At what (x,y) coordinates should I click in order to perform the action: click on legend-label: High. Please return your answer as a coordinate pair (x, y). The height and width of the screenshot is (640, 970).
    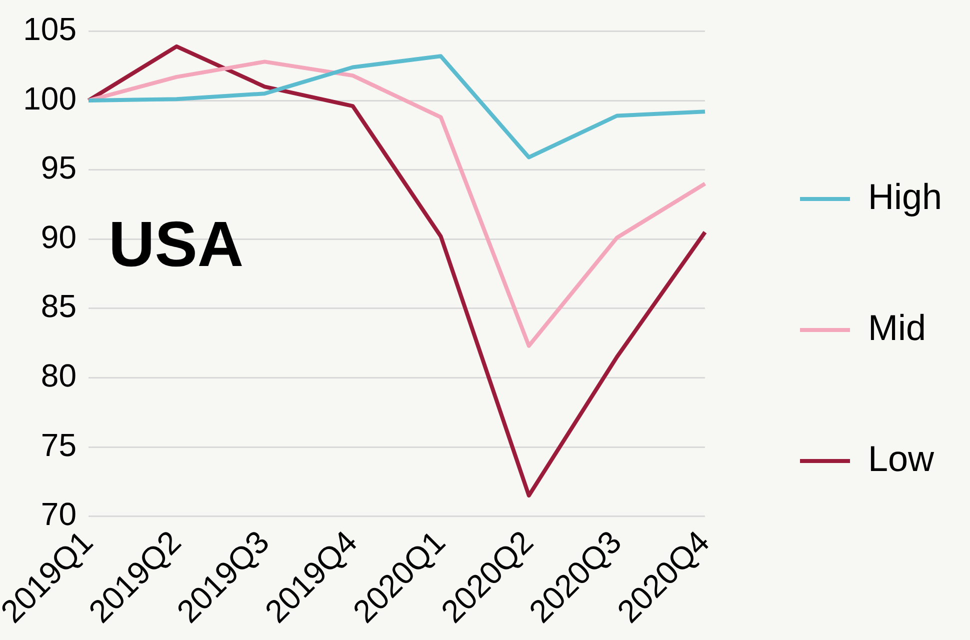
    Looking at the image, I should click on (905, 196).